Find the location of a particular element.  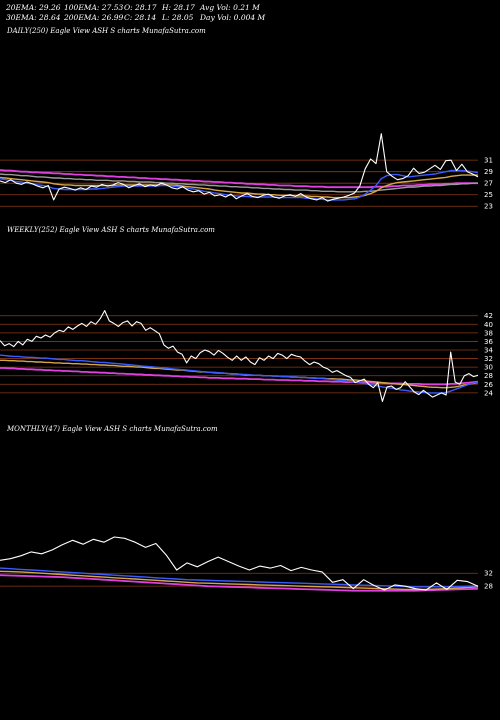

weekly-ytick-label: 36 is located at coordinates (488, 342).